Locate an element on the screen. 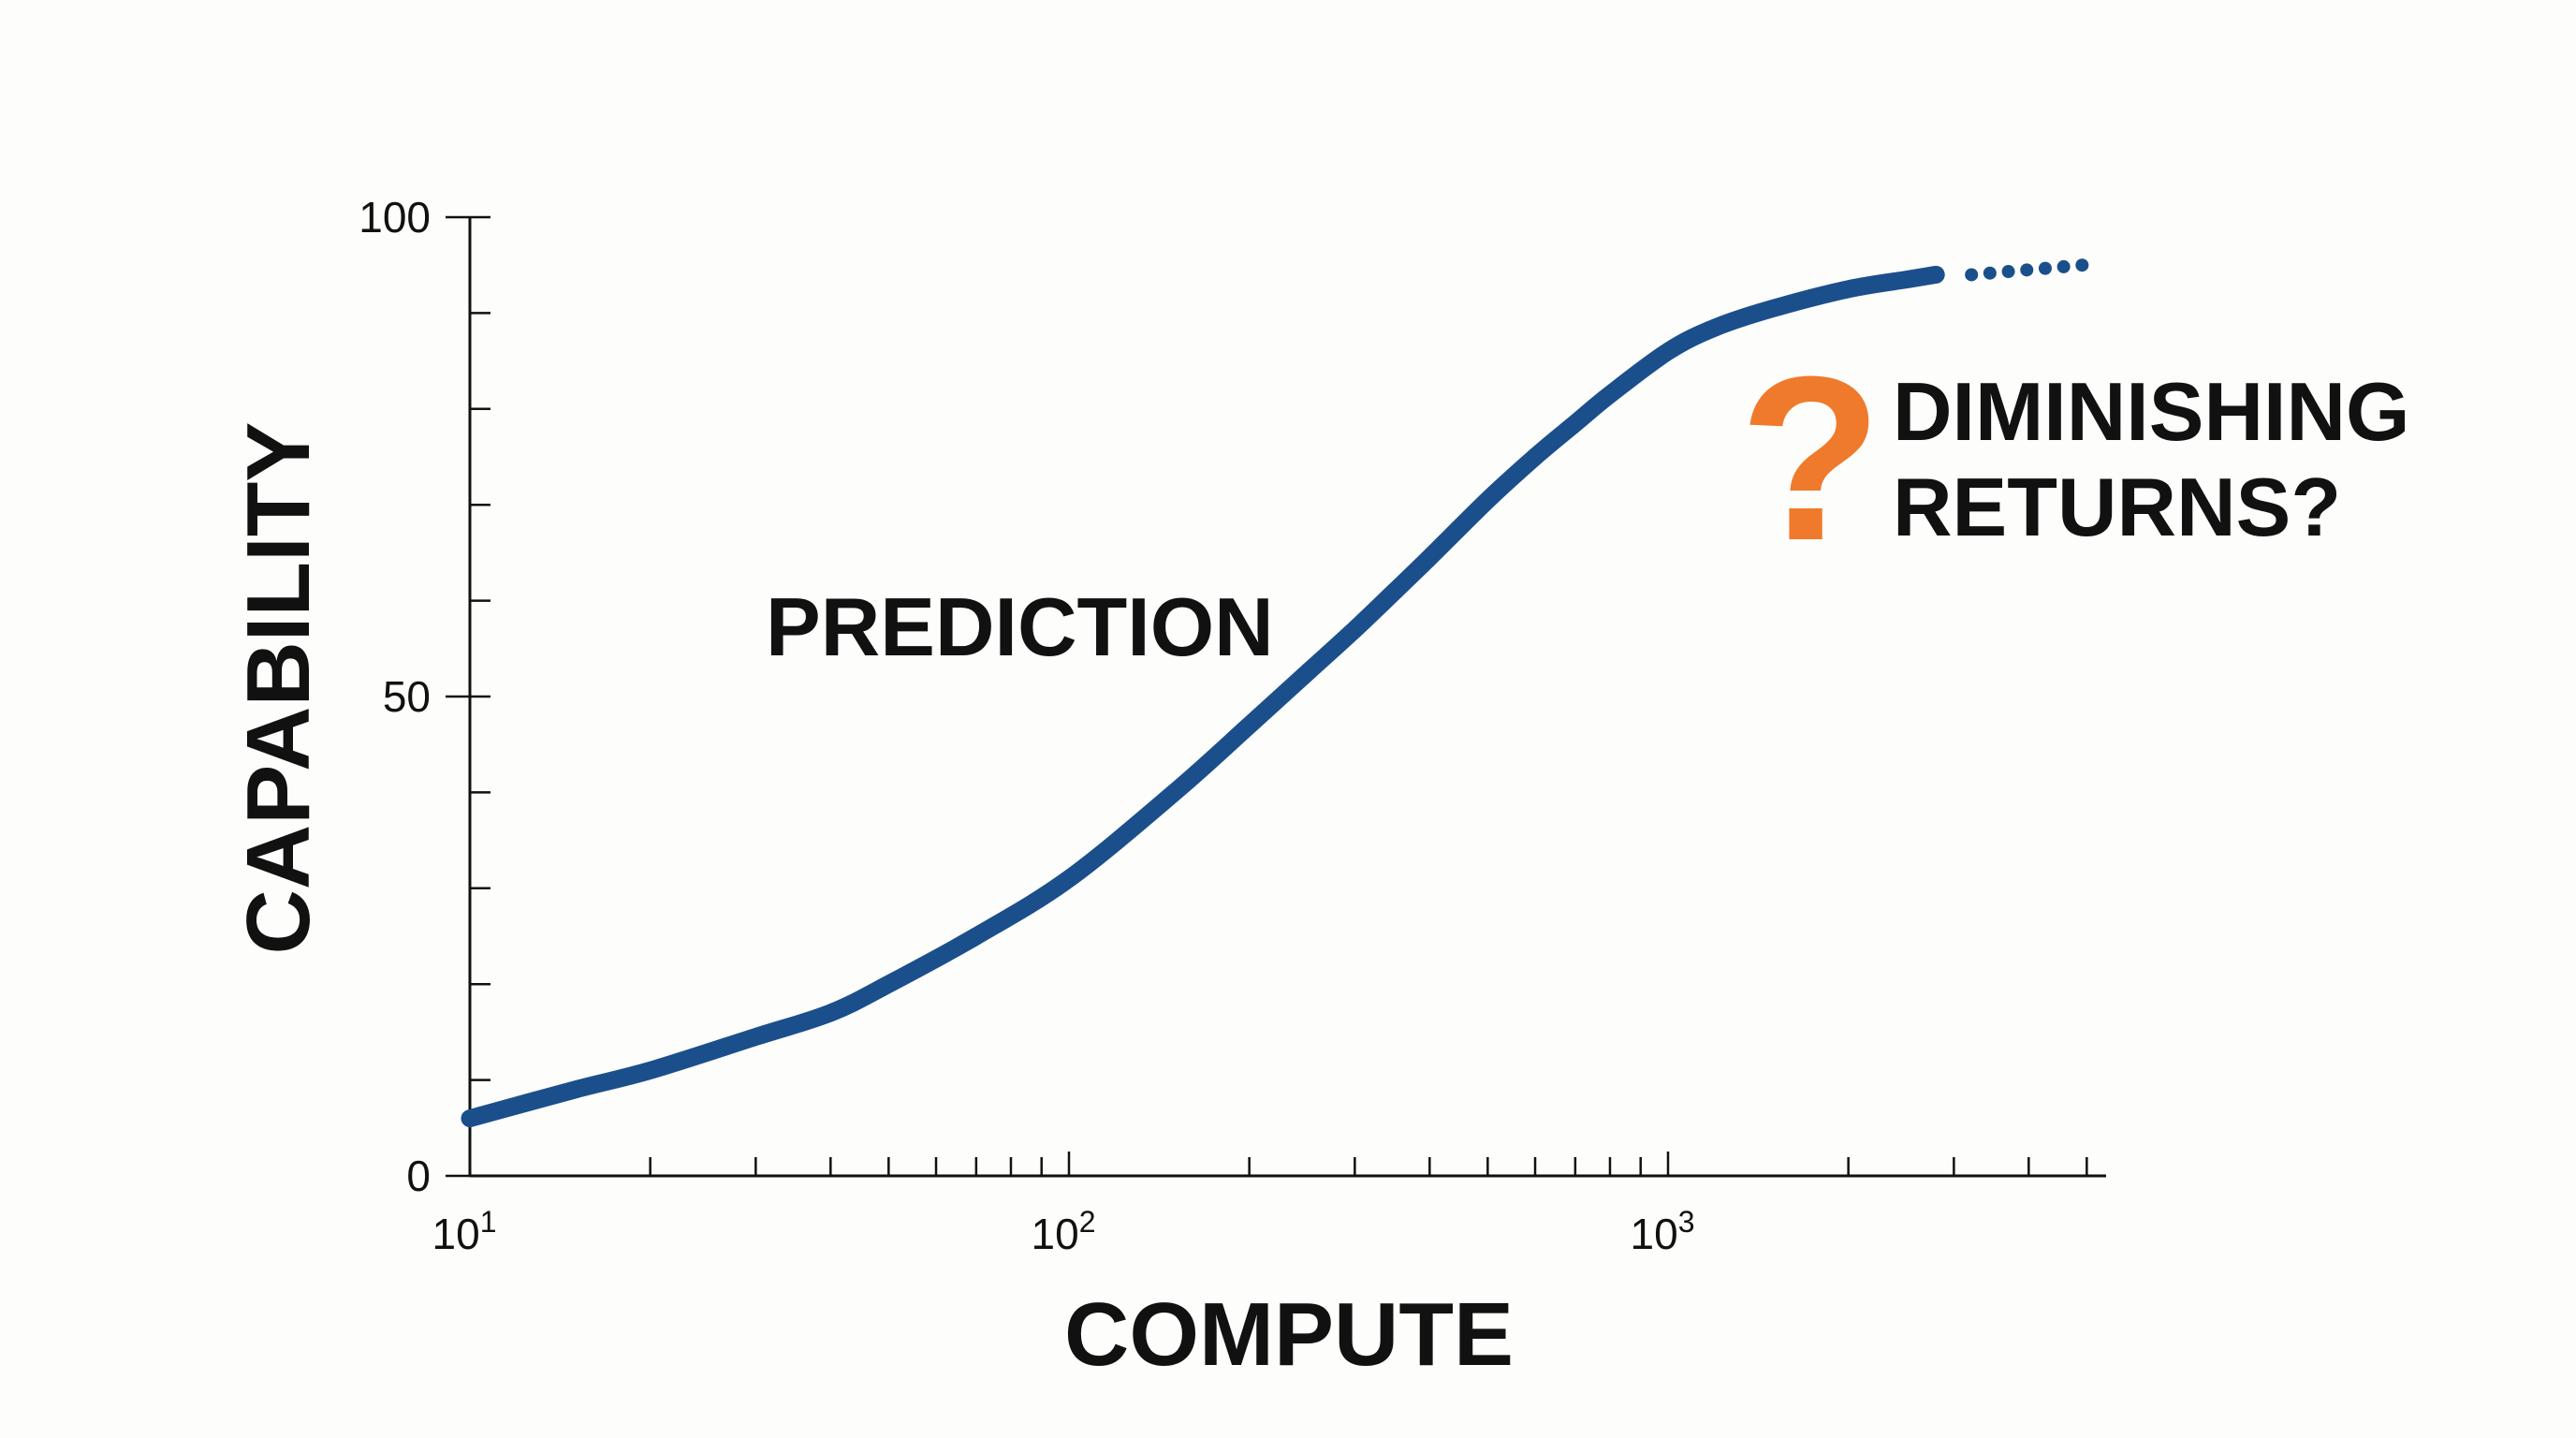 This screenshot has height=1438, width=2576. y-ticks: 0 50 100 is located at coordinates (424, 696).